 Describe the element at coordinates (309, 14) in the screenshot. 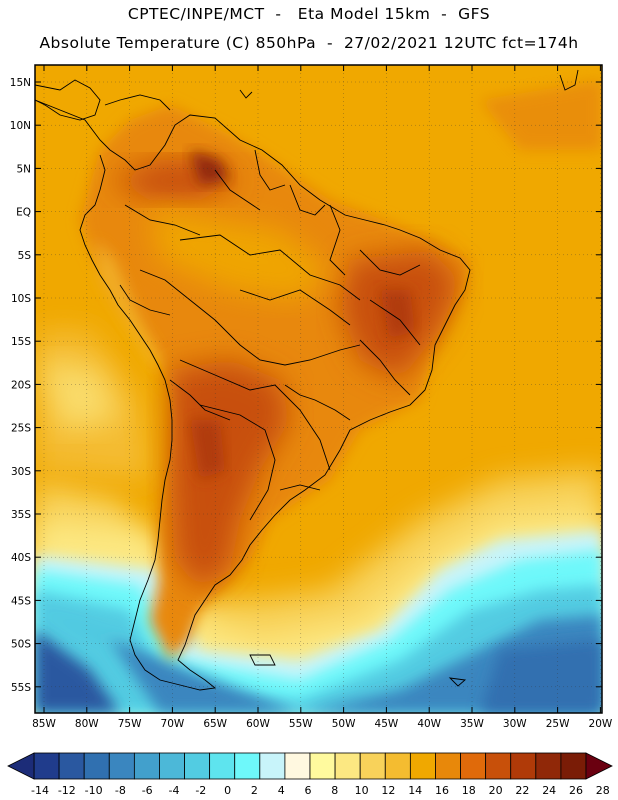

I see `chart-title-line1: CPTEC/INPE/MCT - Eta Model 15km - GFS` at that location.